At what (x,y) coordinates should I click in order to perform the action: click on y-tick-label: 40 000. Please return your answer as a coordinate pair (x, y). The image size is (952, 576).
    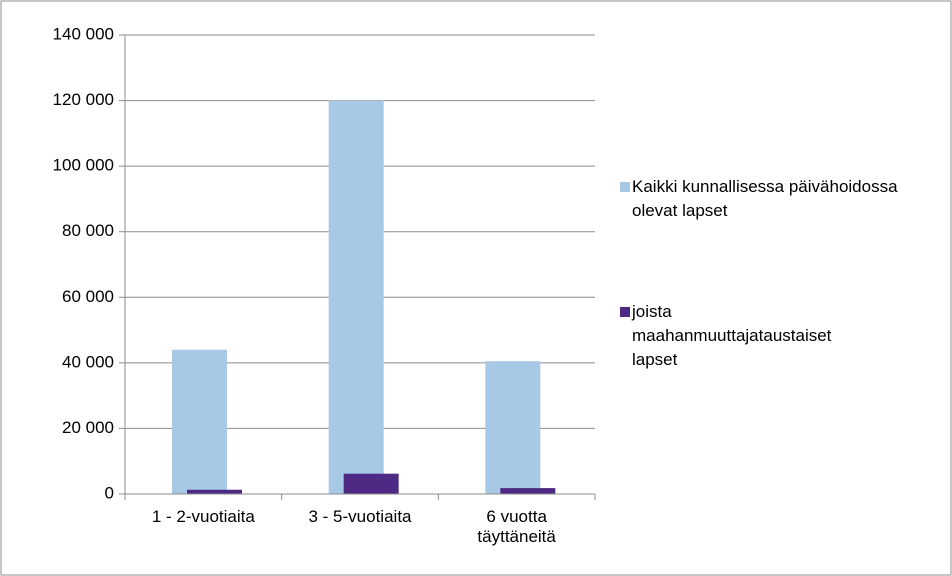
    Looking at the image, I should click on (88, 361).